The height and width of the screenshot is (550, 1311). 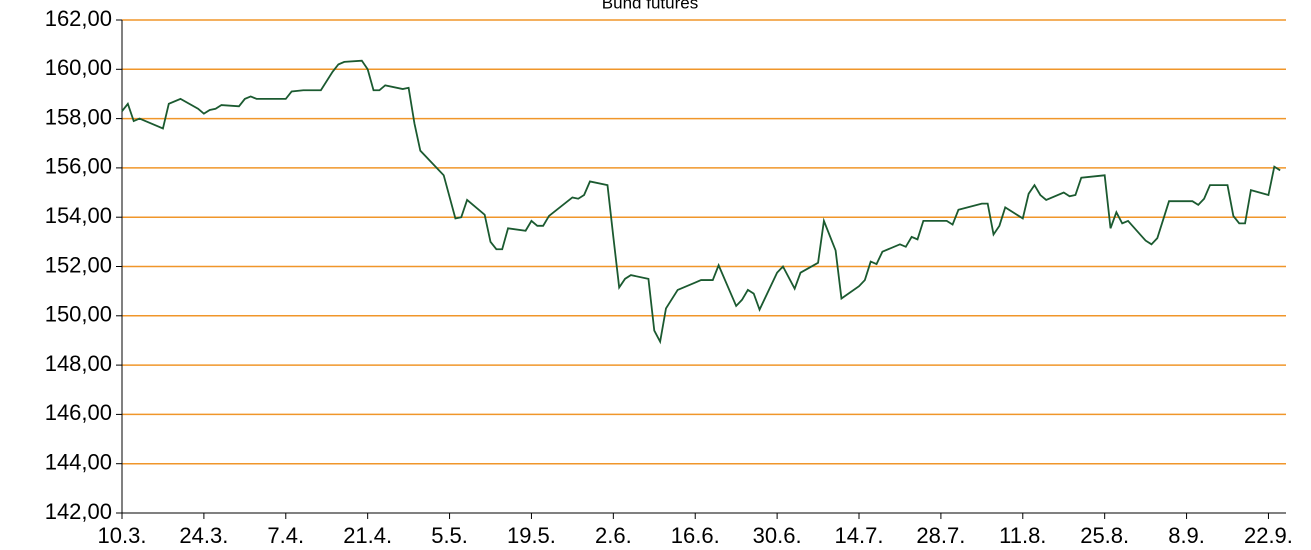 What do you see at coordinates (203, 535) in the screenshot?
I see `x-tick-label: 24.3.` at bounding box center [203, 535].